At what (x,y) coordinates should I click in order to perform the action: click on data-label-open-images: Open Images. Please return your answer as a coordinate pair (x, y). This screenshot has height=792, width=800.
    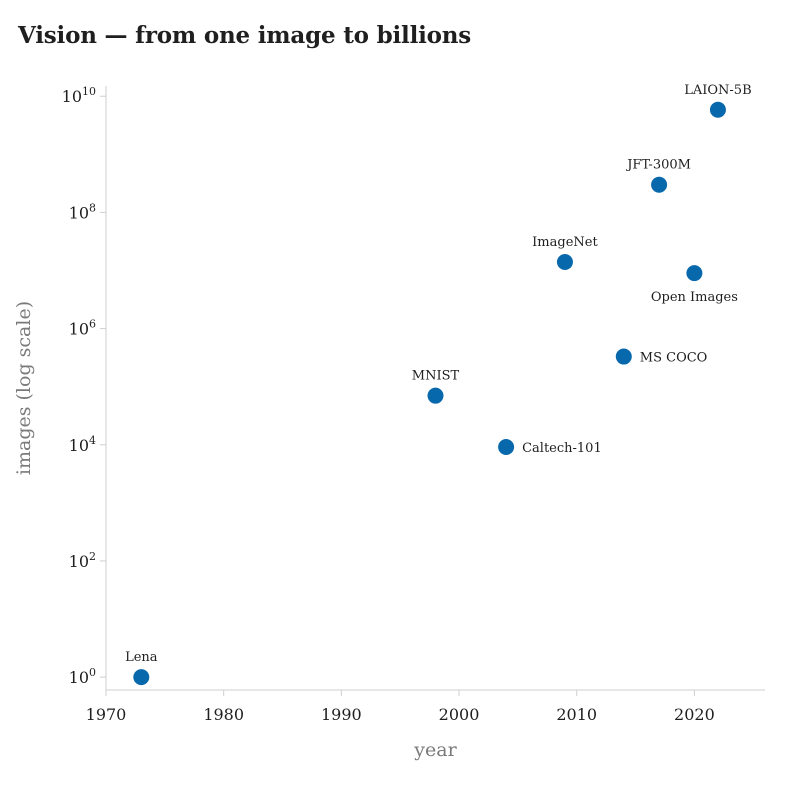
    Looking at the image, I should click on (694, 297).